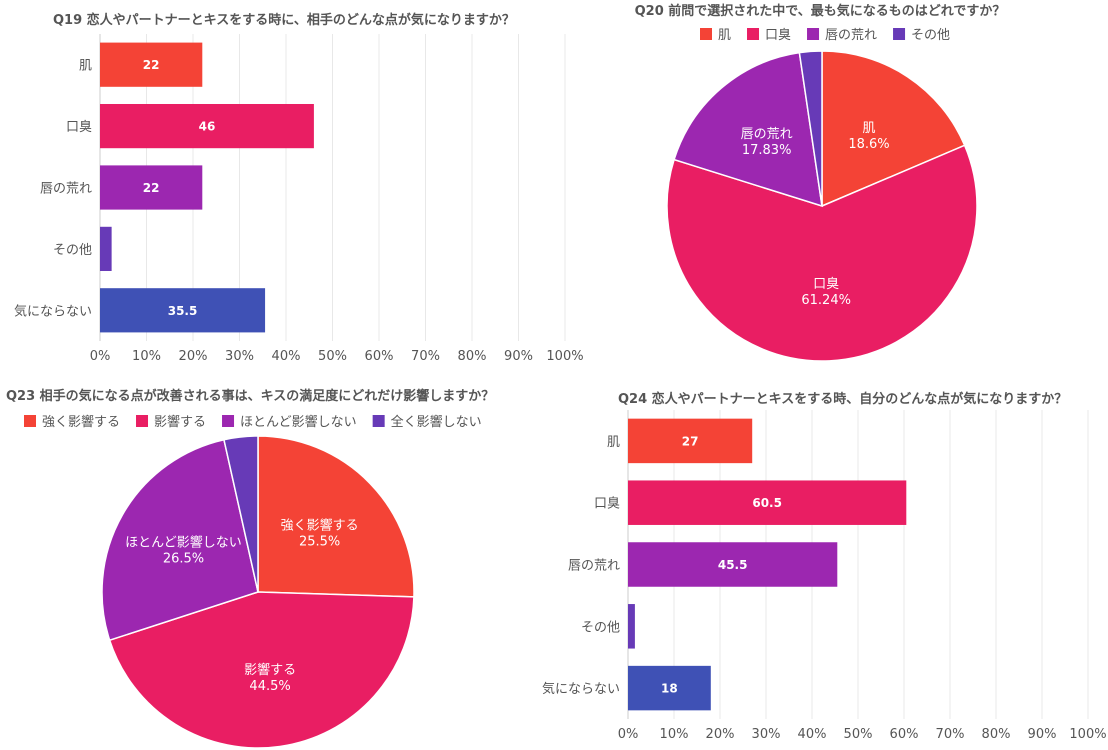  I want to click on slice-value-label: 26.5%, so click(183, 558).